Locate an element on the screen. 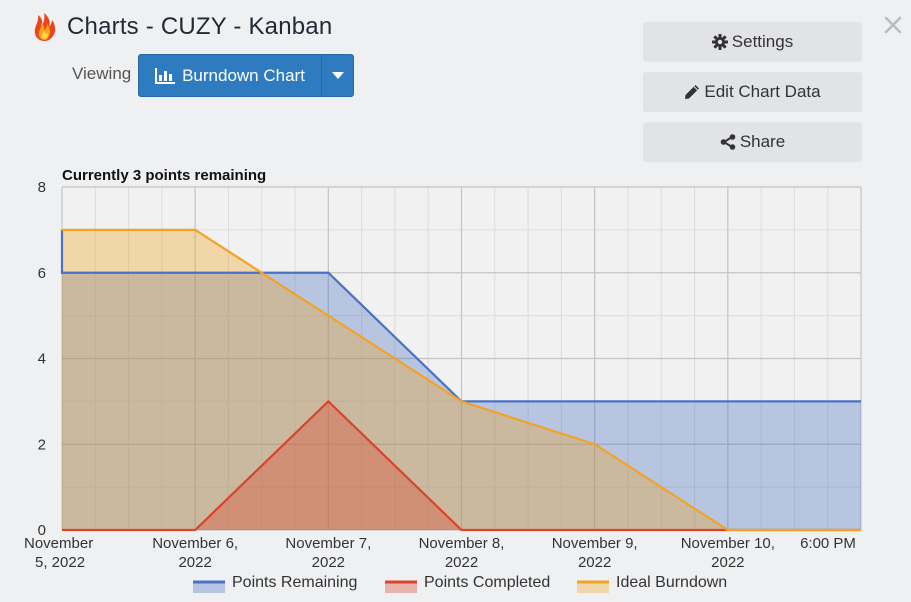 Image resolution: width=911 pixels, height=602 pixels. y-axis-ticks: 0 2 4 6 8 is located at coordinates (42, 359).